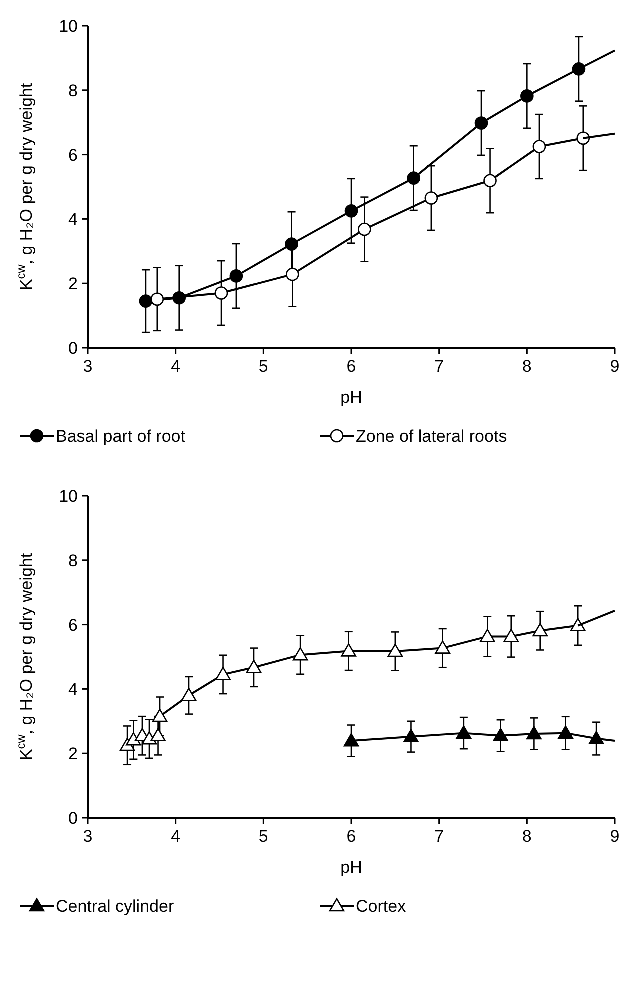 This screenshot has height=981, width=637. Describe the element at coordinates (432, 436) in the screenshot. I see `legend-label: Zone of lateral roots` at that location.